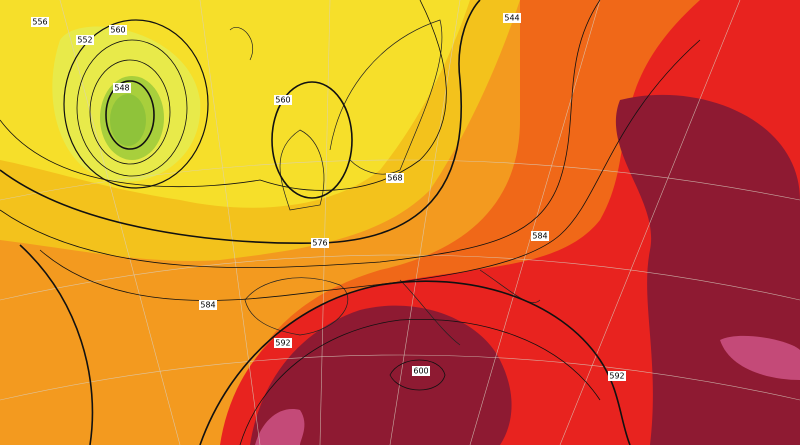  What do you see at coordinates (128, 120) in the screenshot?
I see `field-green-core` at bounding box center [128, 120].